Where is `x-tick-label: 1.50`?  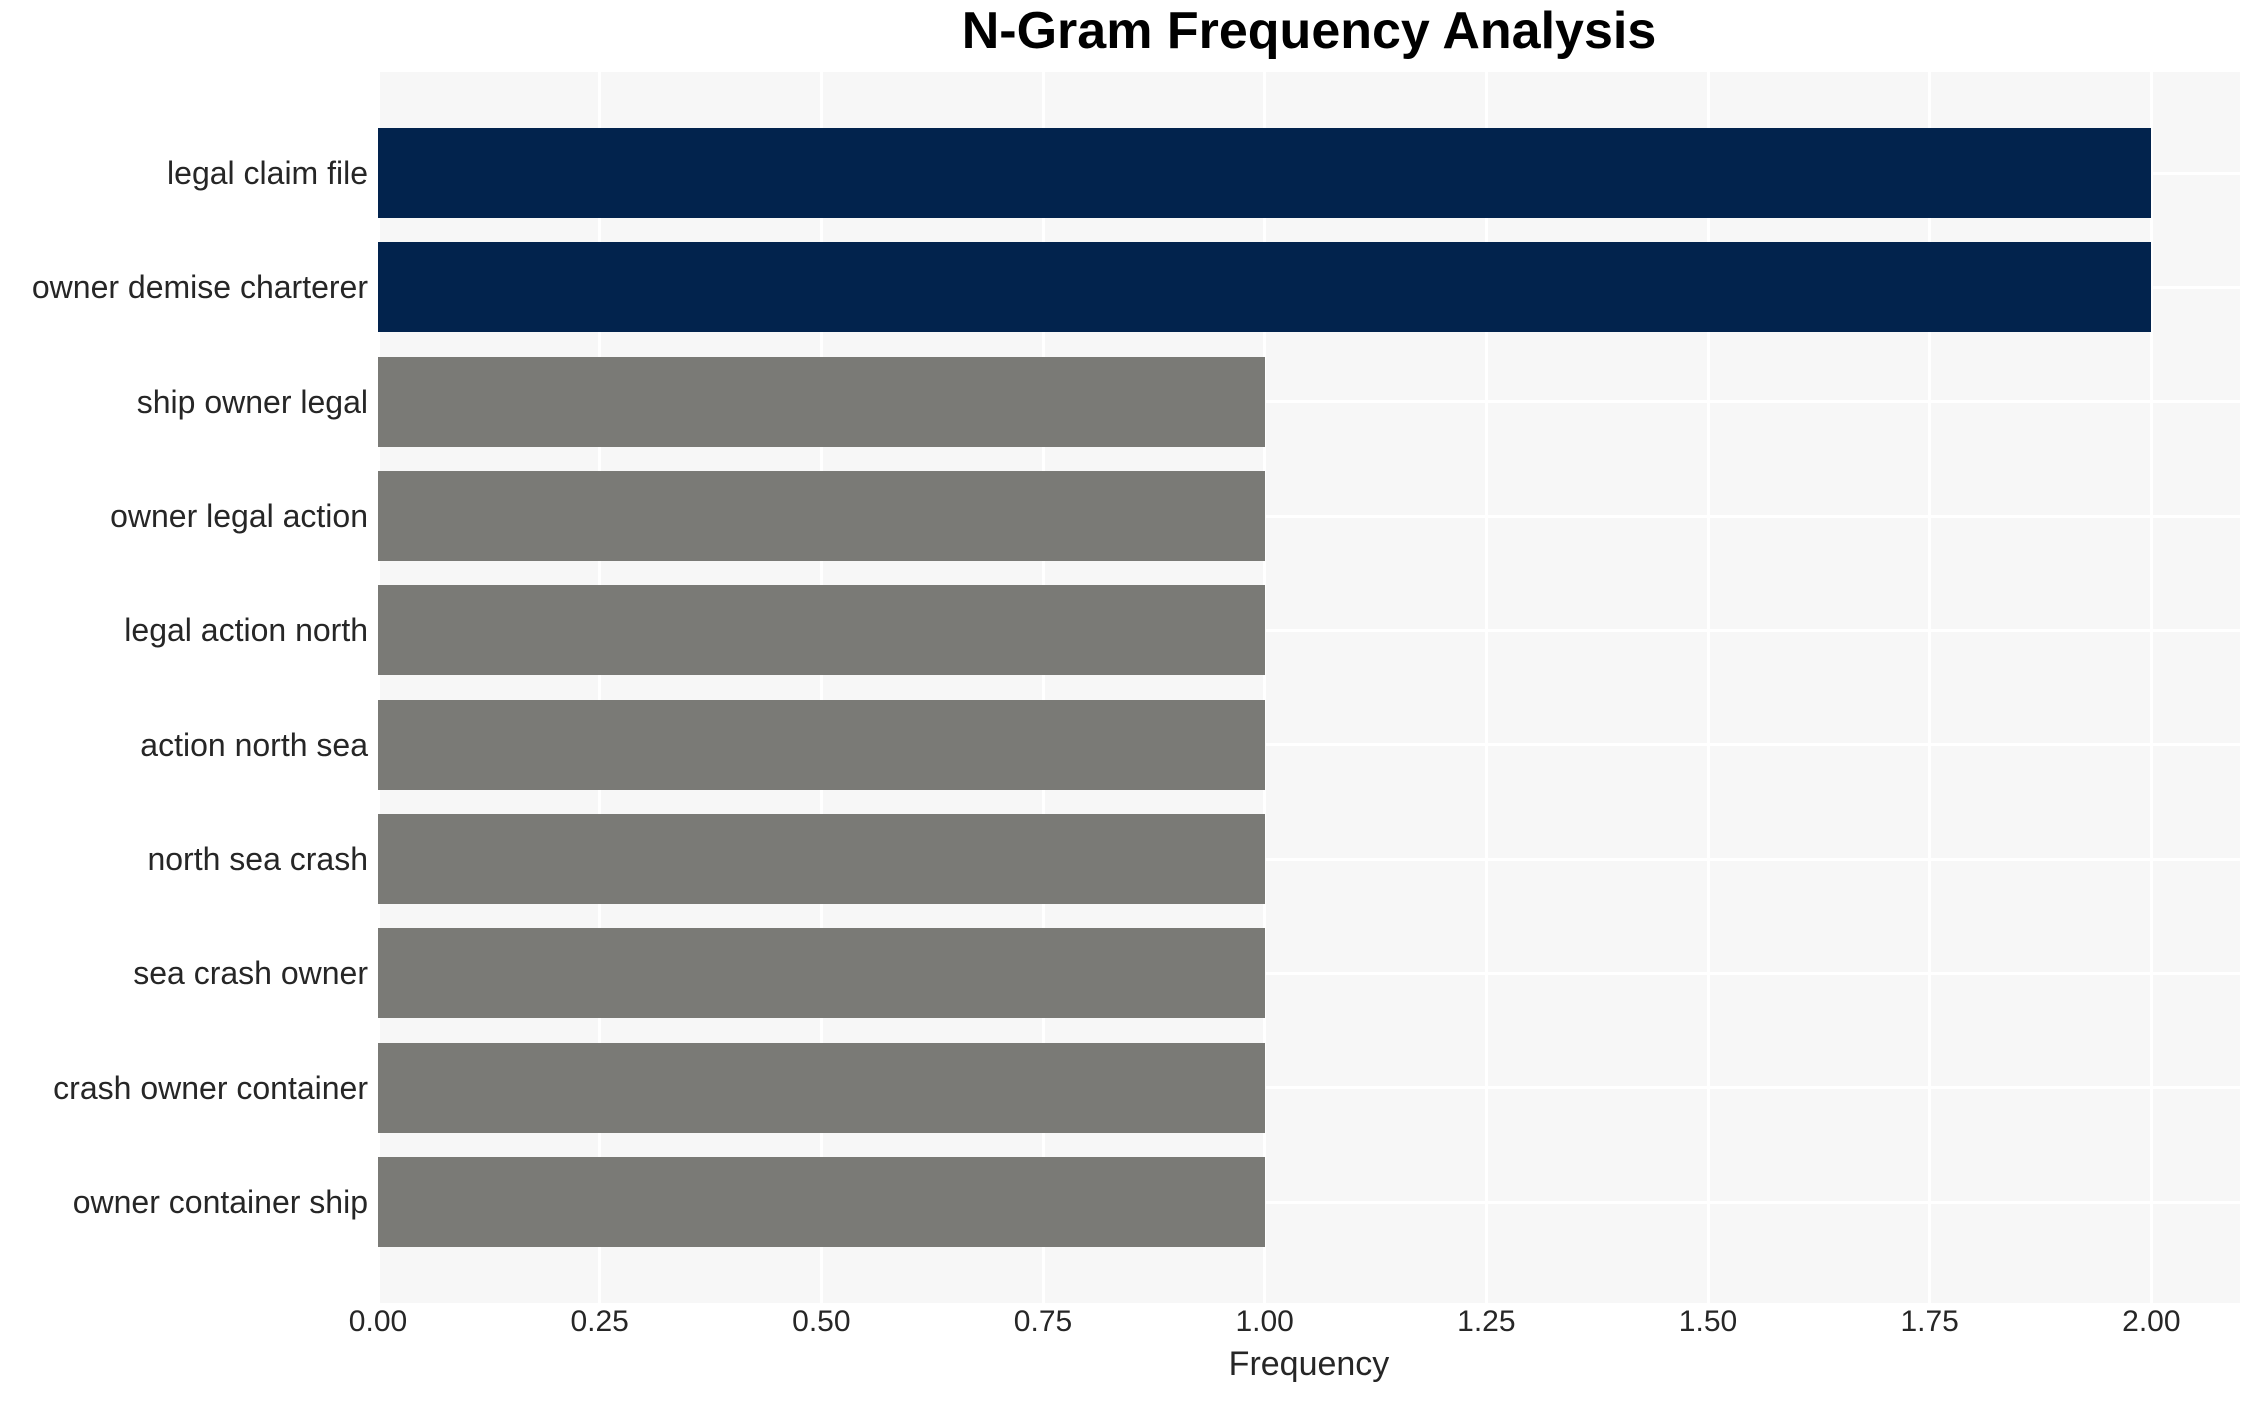 x-tick-label: 1.50 is located at coordinates (1708, 1321).